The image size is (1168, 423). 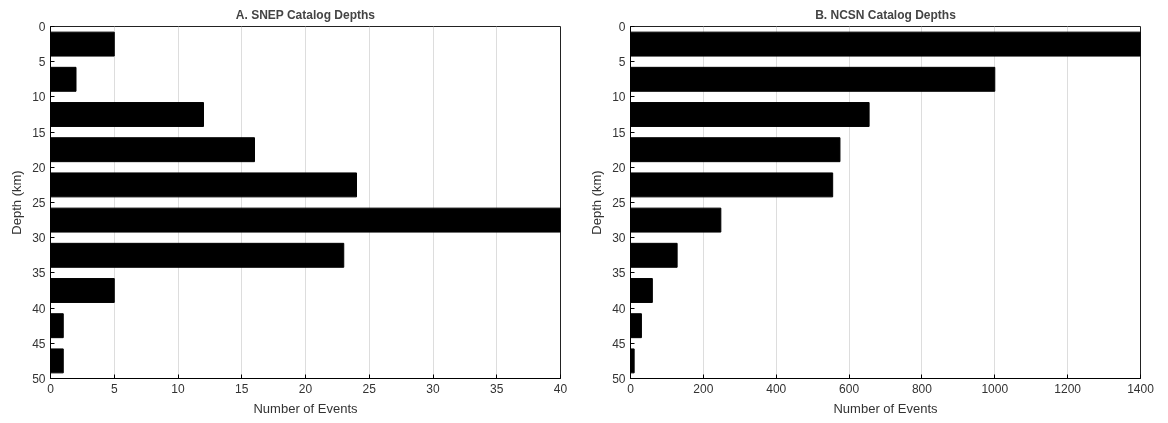 I want to click on x-tick-label: 30, so click(x=433, y=388).